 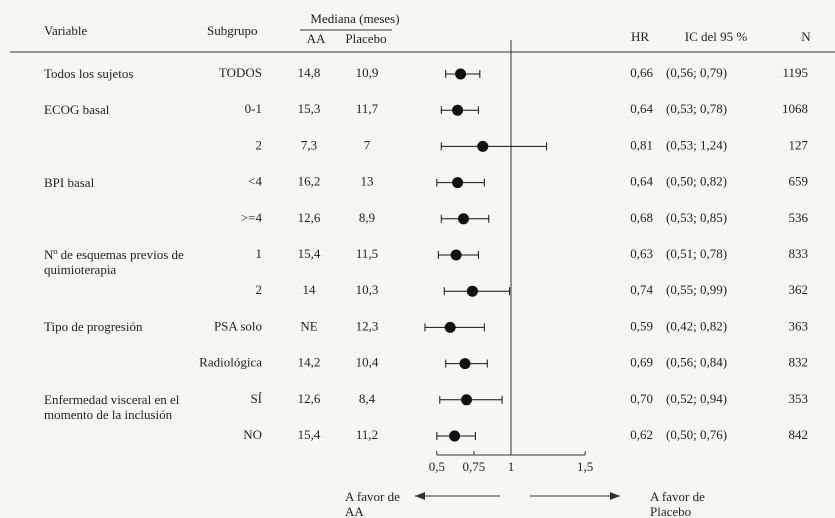 What do you see at coordinates (230, 362) in the screenshot?
I see `subgroup-label: Radiológica` at bounding box center [230, 362].